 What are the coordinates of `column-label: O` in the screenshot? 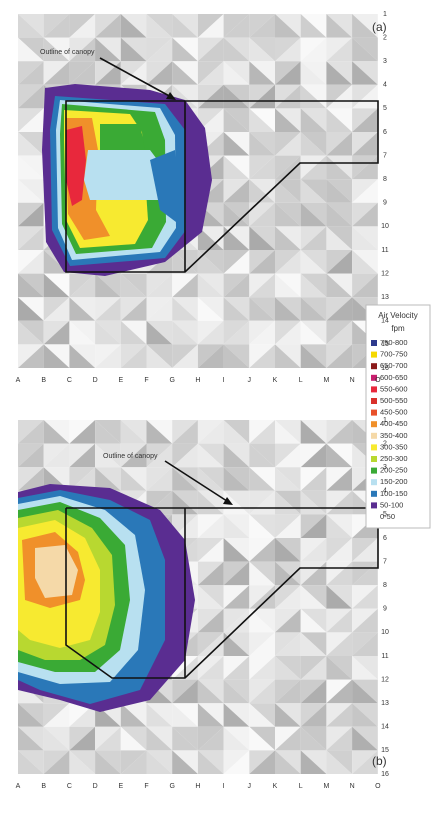 It's located at (378, 380).